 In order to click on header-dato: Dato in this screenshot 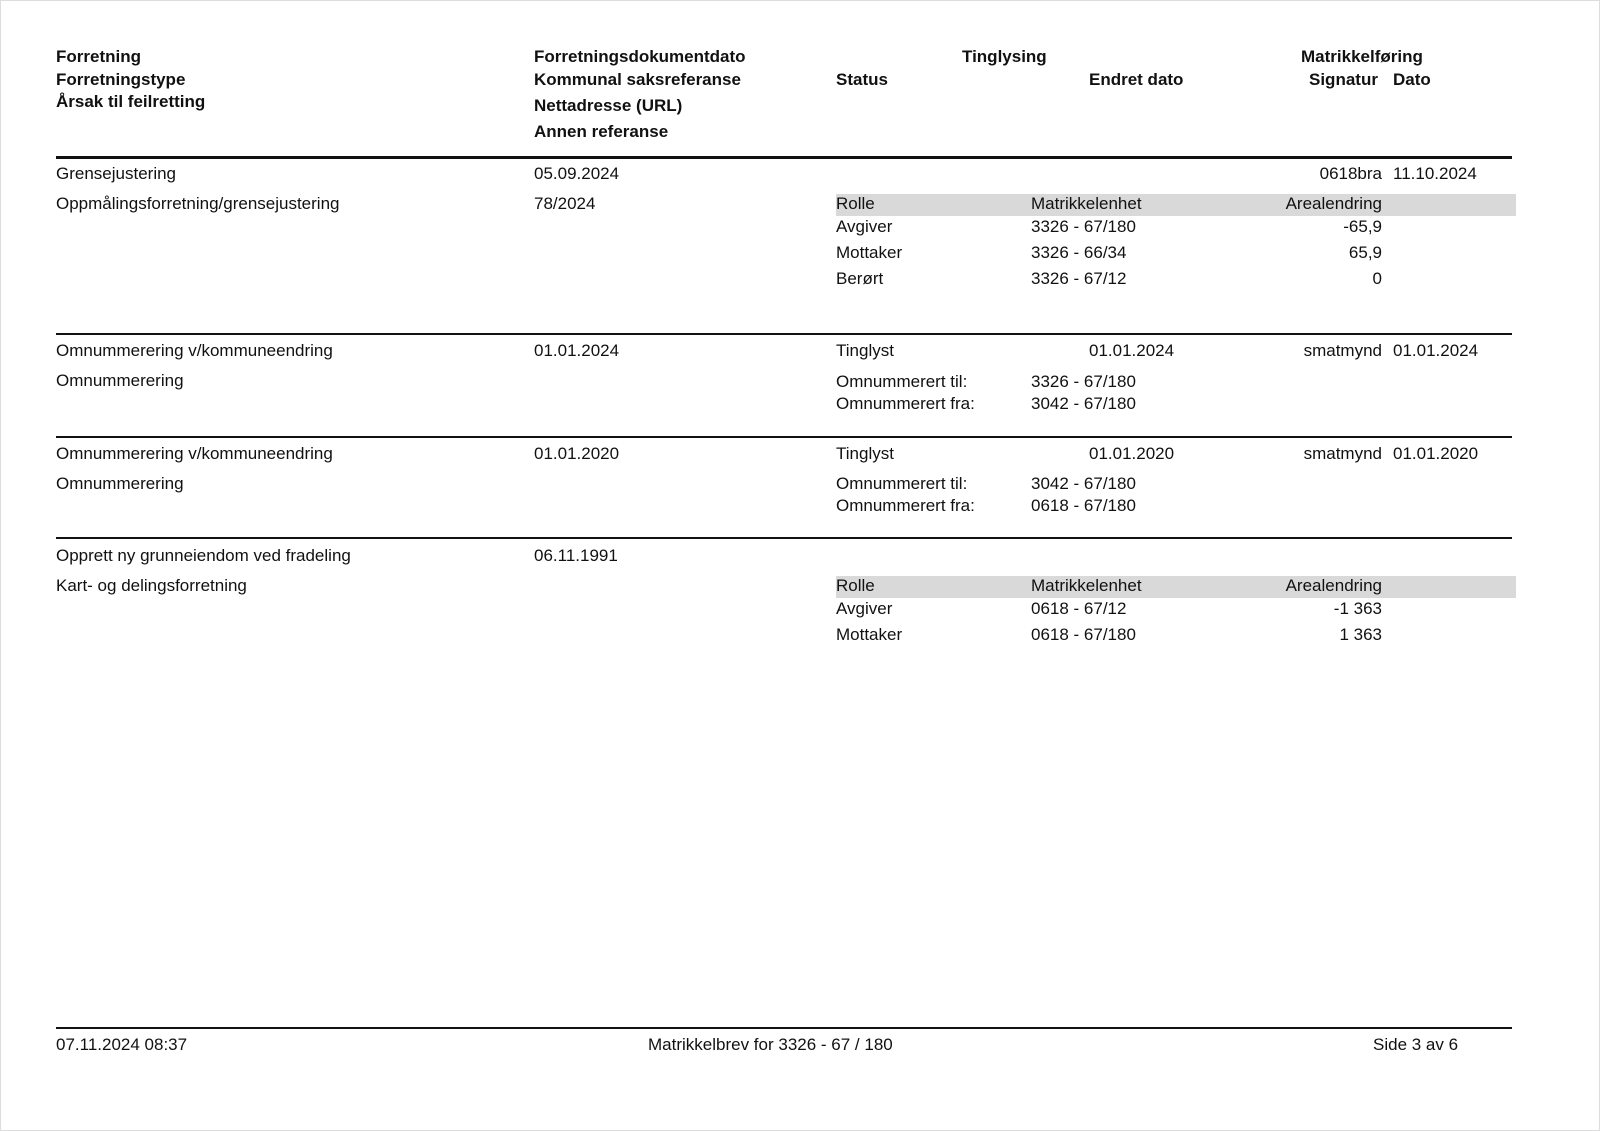, I will do `click(1412, 79)`.